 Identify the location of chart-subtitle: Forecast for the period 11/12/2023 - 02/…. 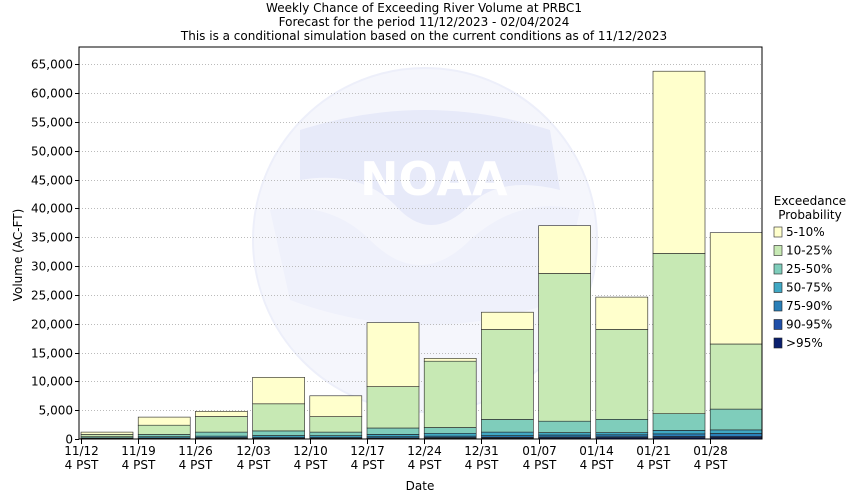
(424, 22).